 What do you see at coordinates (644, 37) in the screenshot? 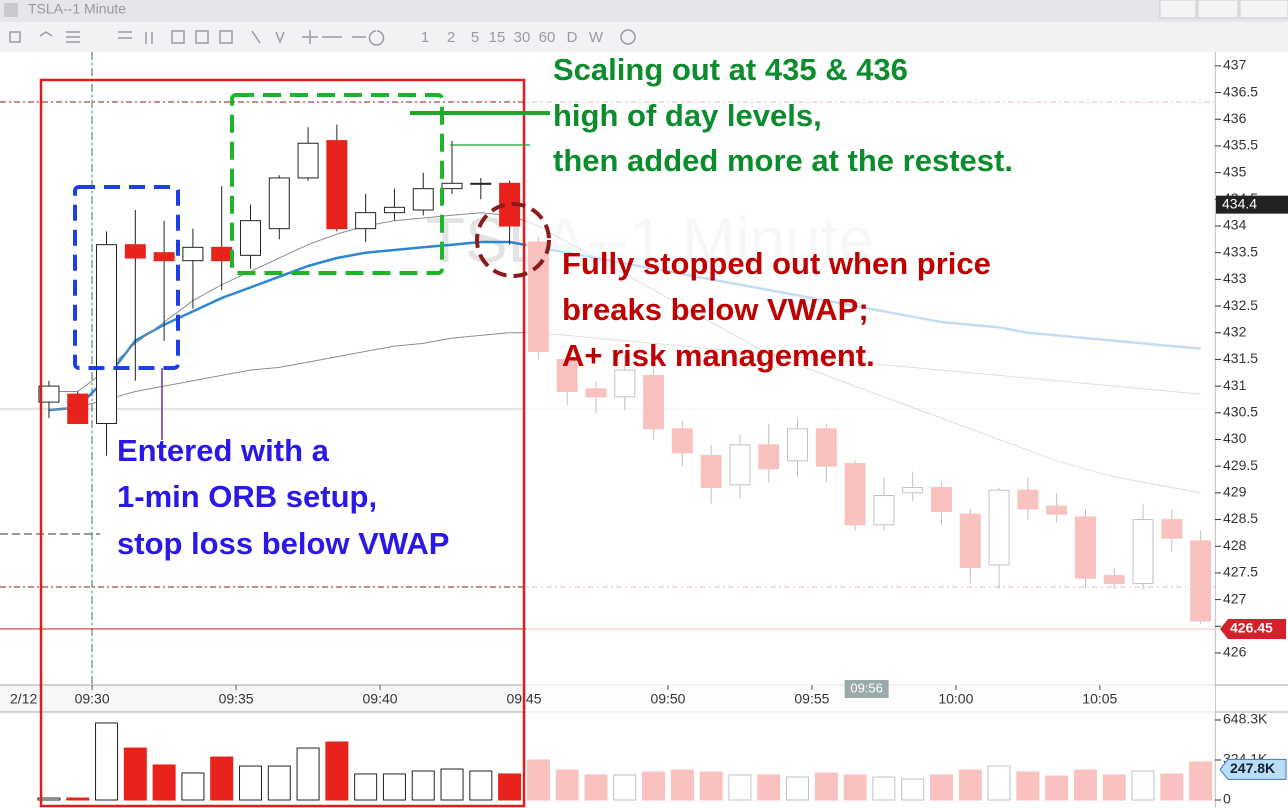
I see `toolbar` at bounding box center [644, 37].